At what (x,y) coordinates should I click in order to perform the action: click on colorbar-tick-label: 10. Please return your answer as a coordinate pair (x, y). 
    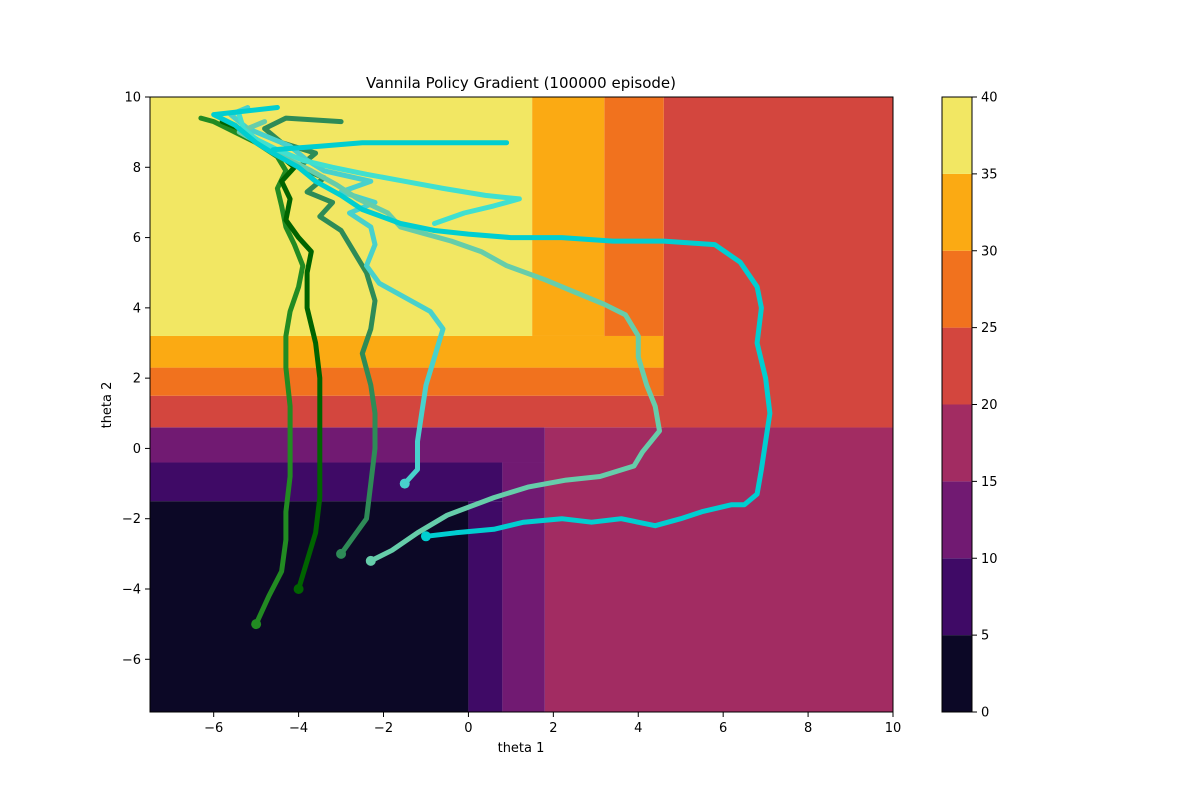
    Looking at the image, I should click on (989, 559).